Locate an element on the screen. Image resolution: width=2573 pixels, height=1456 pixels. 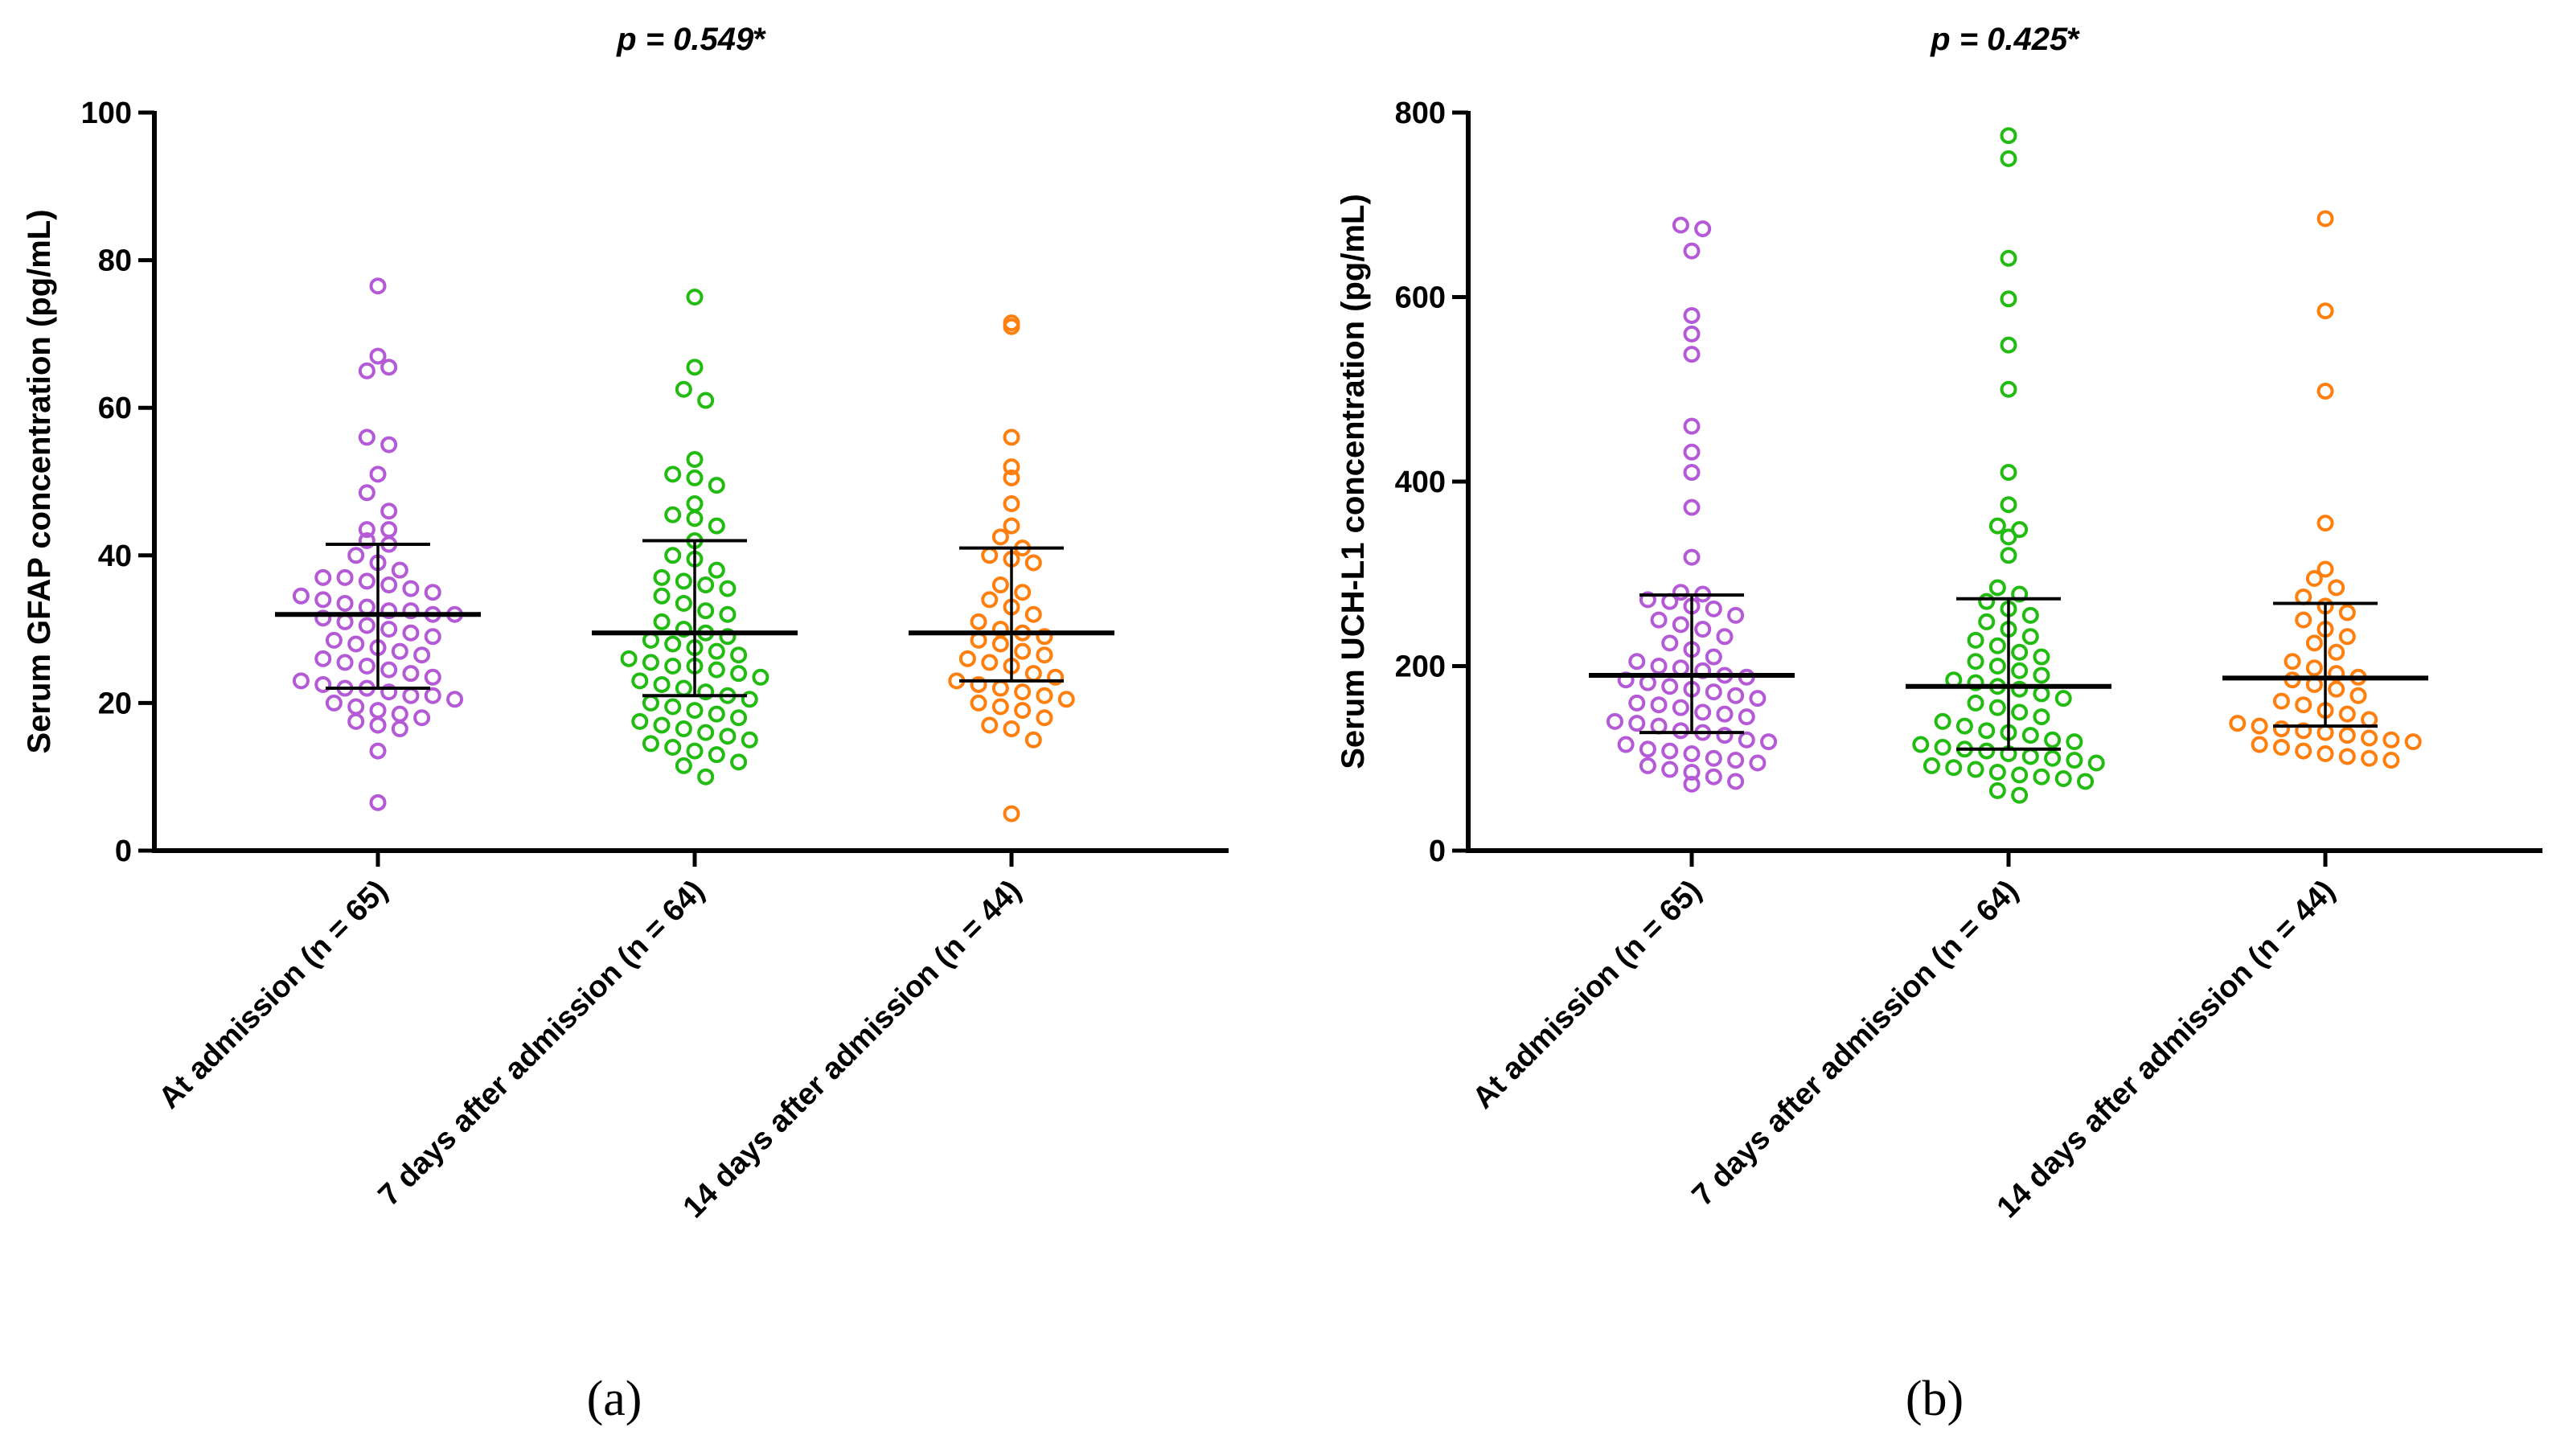
x-tick-label: 14 days after admission (n = 44) is located at coordinates (2166, 1049).